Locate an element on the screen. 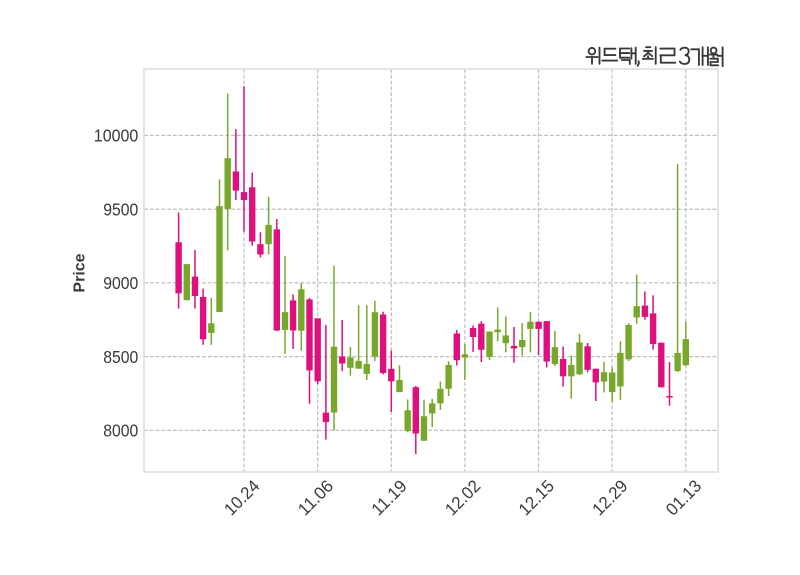 This screenshot has width=800, height=575. svg-text: 8500 is located at coordinates (120, 357).